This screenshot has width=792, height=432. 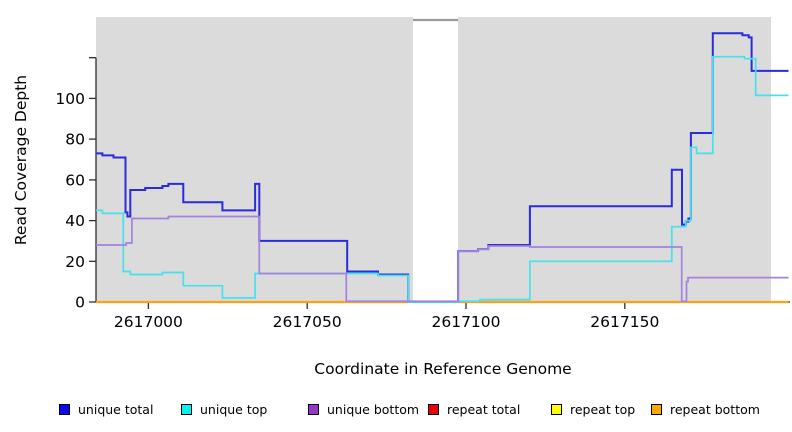 I want to click on legend-item-unique-bottom: unique bottom, so click(x=364, y=409).